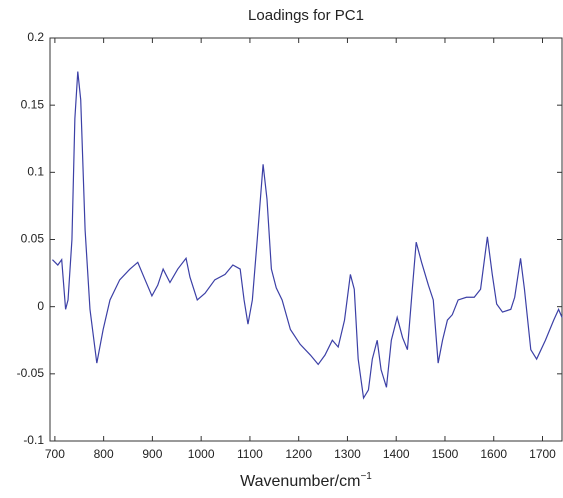 This screenshot has width=563, height=498. I want to click on x-tick-label: 1100, so click(250, 454).